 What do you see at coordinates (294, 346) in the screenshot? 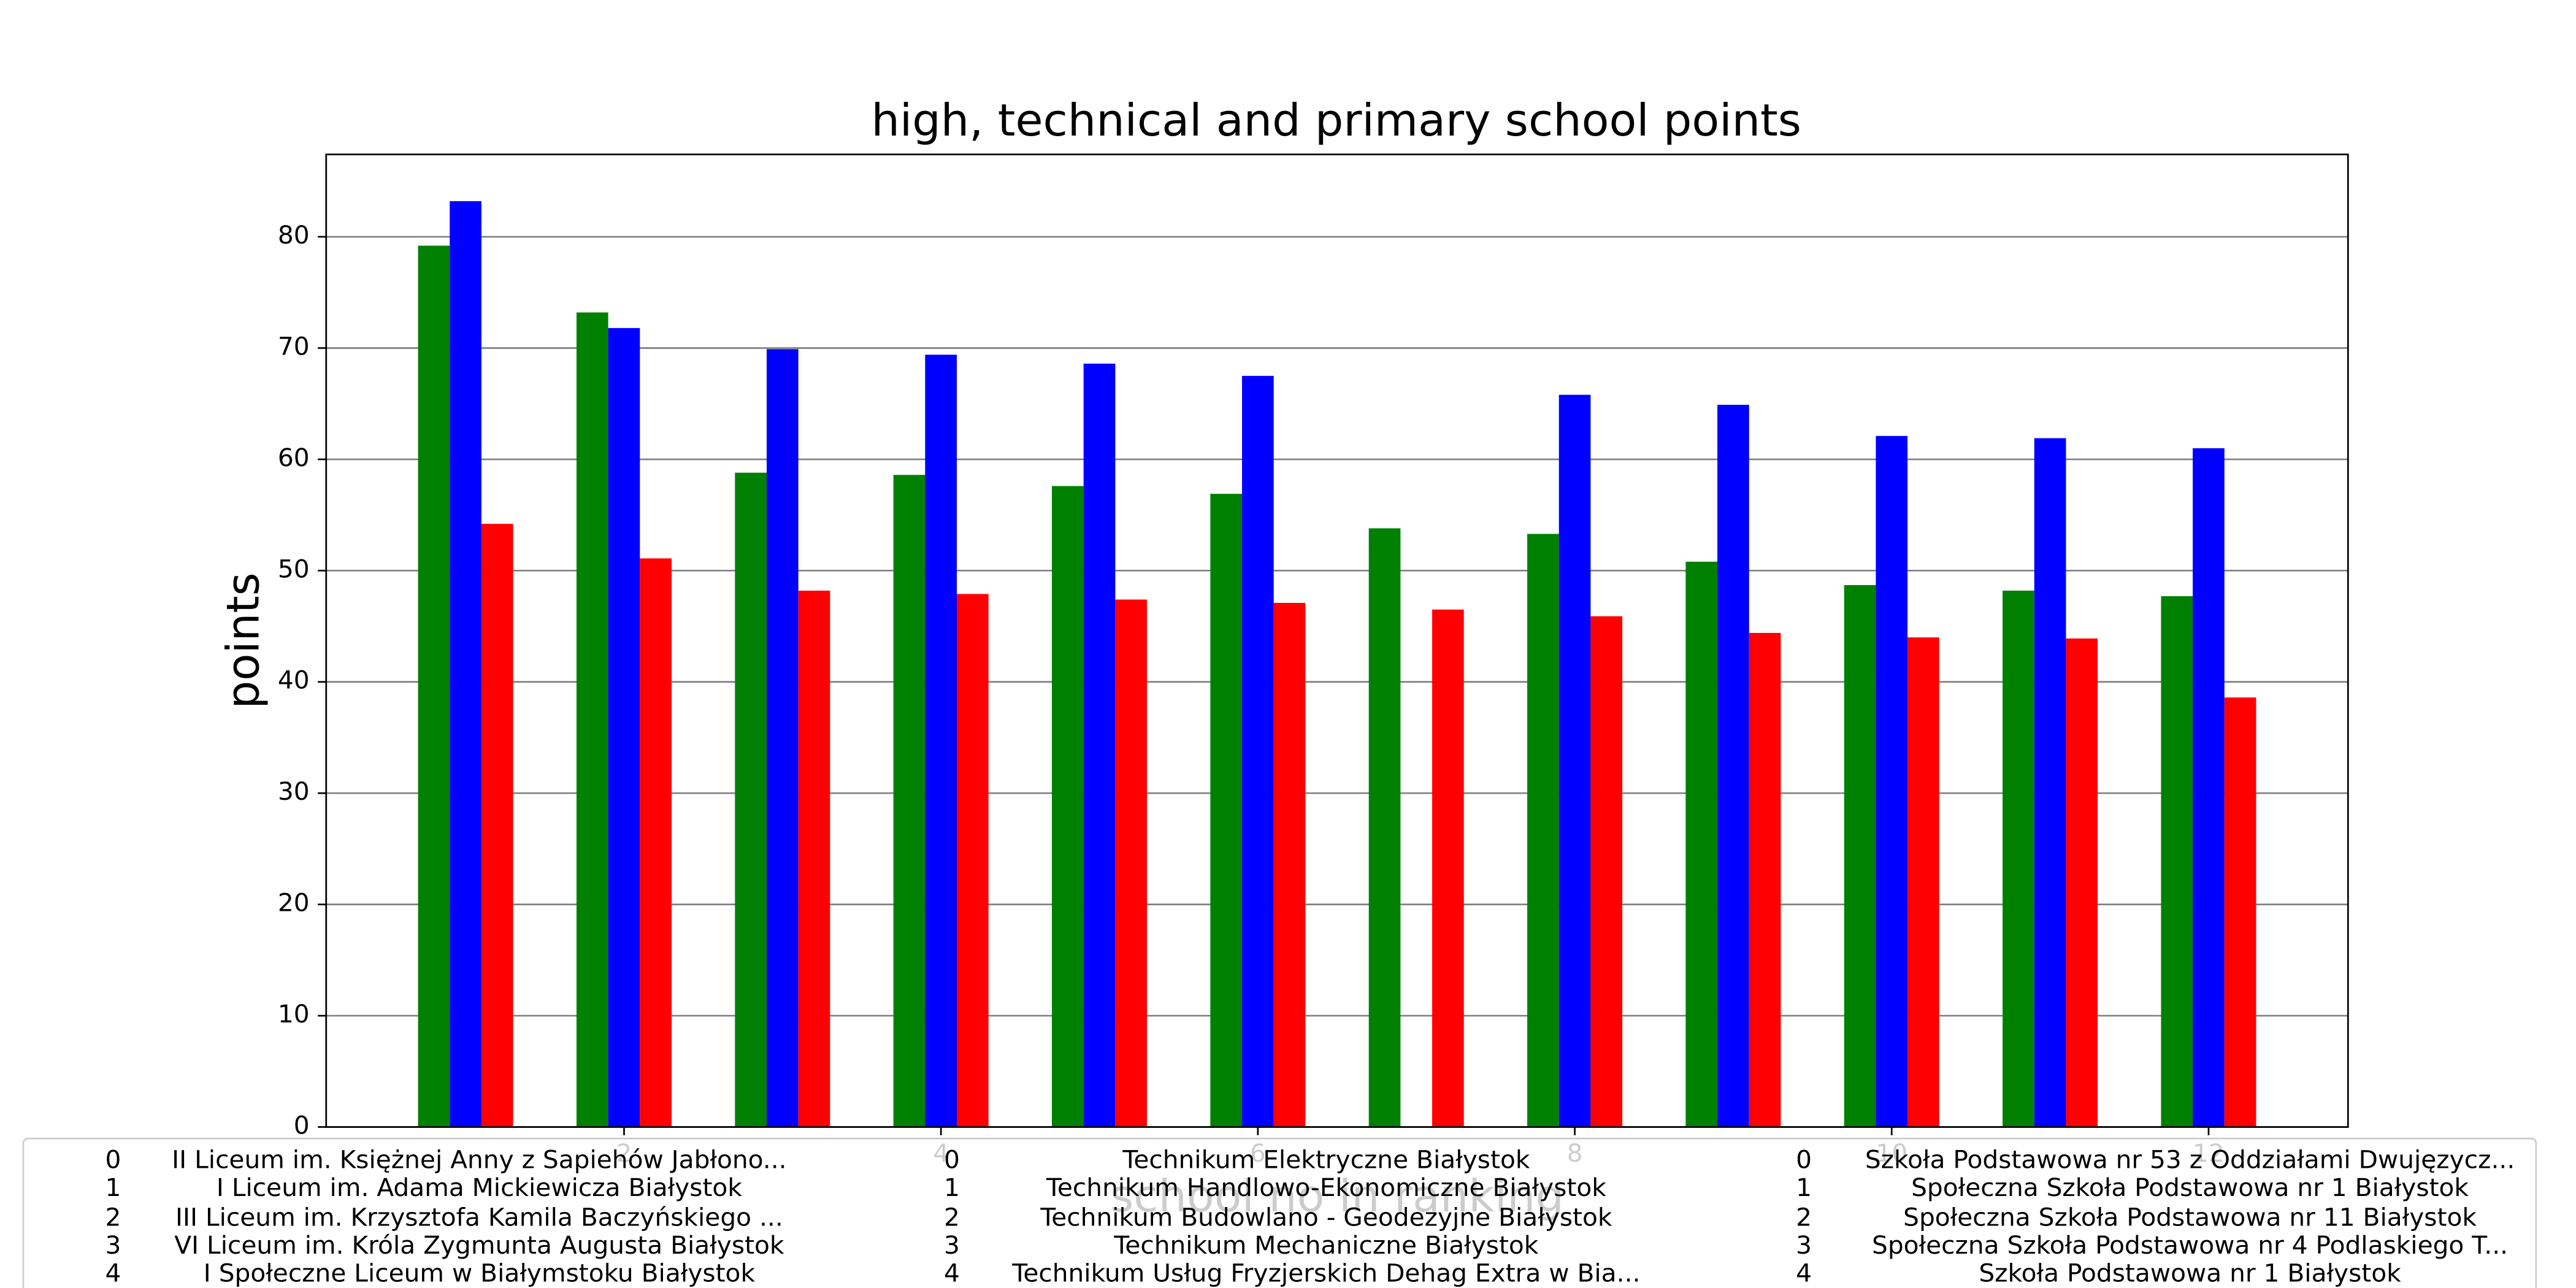
I see `y-tick-label: 70` at bounding box center [294, 346].